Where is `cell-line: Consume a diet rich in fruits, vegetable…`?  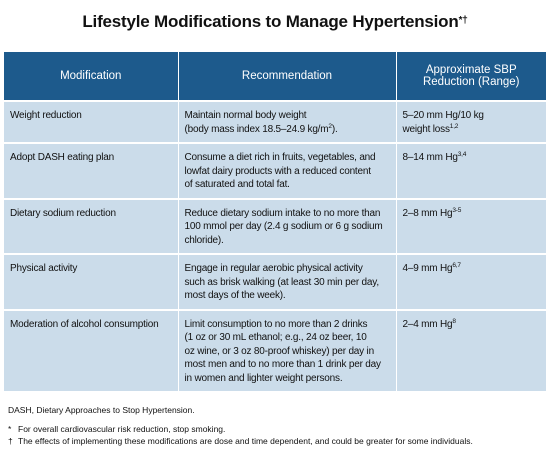 cell-line: Consume a diet rich in fruits, vegetable… is located at coordinates (280, 157).